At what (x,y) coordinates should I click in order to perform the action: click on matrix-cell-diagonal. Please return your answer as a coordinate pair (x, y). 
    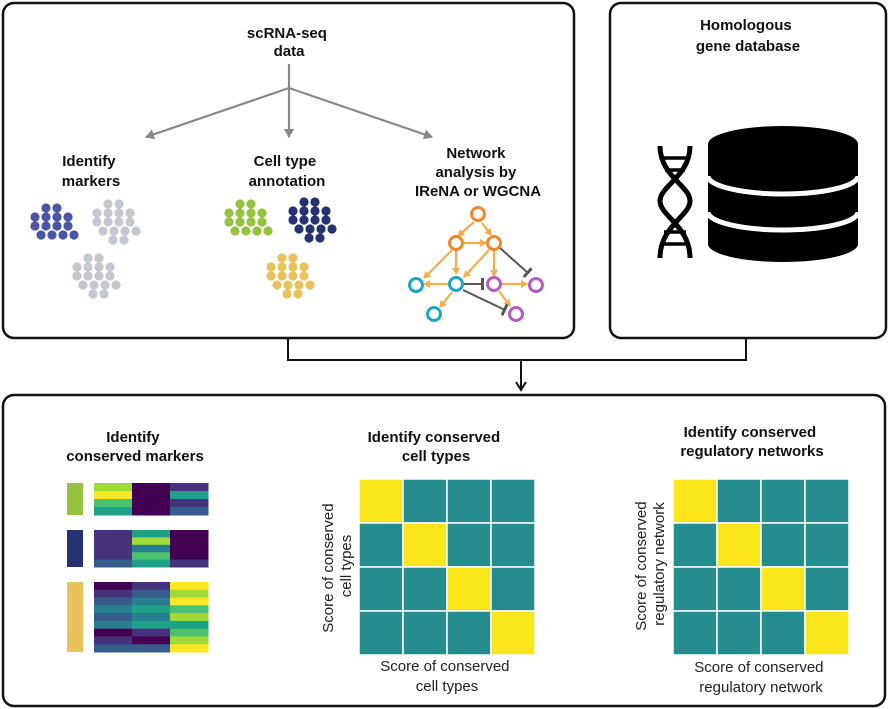
    Looking at the image, I should click on (513, 633).